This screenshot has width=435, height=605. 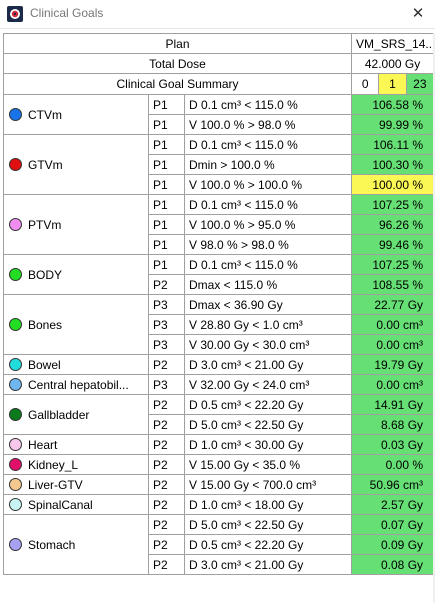 What do you see at coordinates (76, 274) in the screenshot?
I see `structure-cell: BODY` at bounding box center [76, 274].